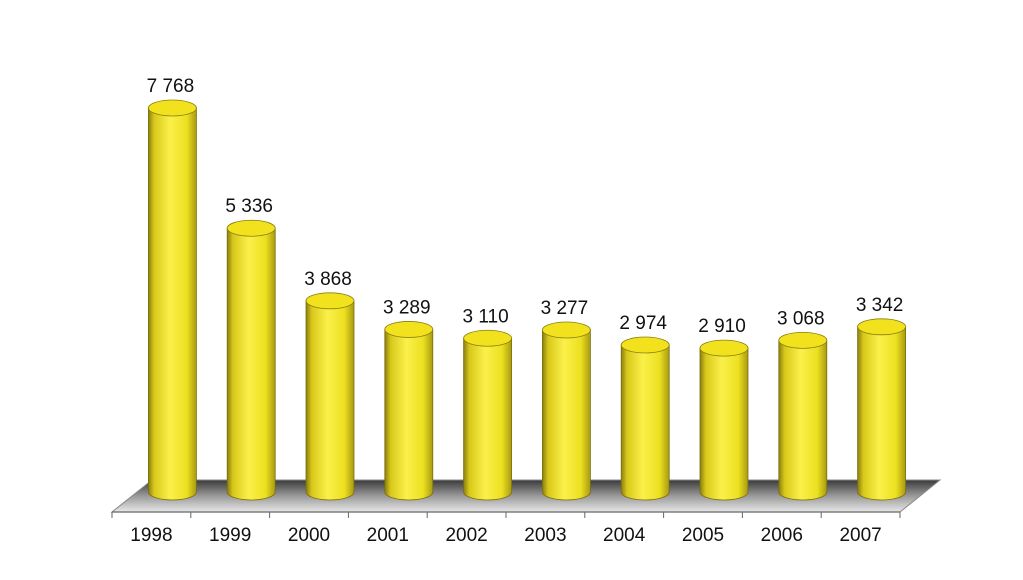 The height and width of the screenshot is (580, 1023). I want to click on x-tick-label: 1998, so click(151, 535).